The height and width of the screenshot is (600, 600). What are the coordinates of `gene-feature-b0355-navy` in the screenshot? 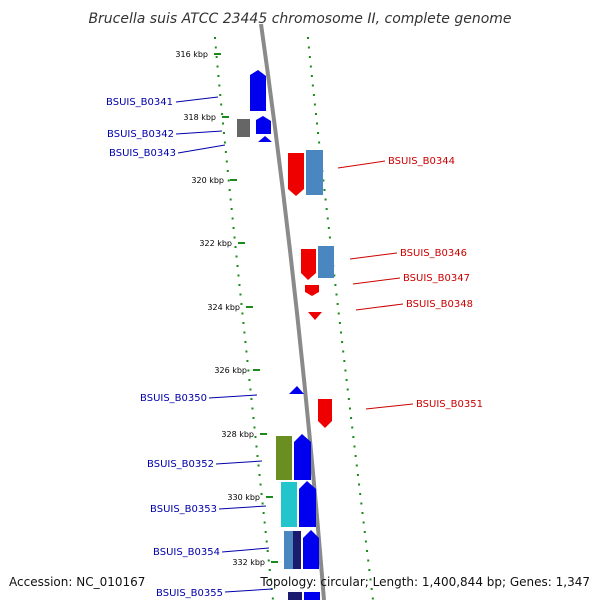 It's located at (295, 596).